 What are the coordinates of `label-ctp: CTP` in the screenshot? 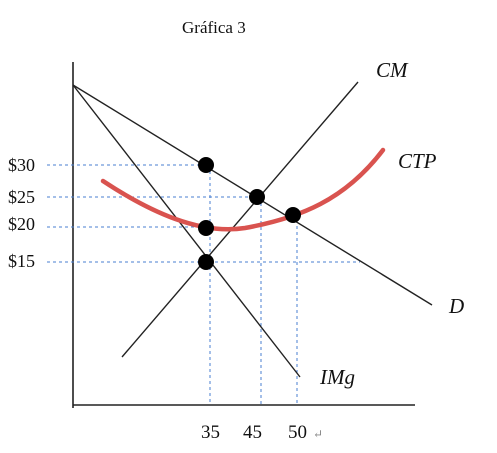 It's located at (417, 161).